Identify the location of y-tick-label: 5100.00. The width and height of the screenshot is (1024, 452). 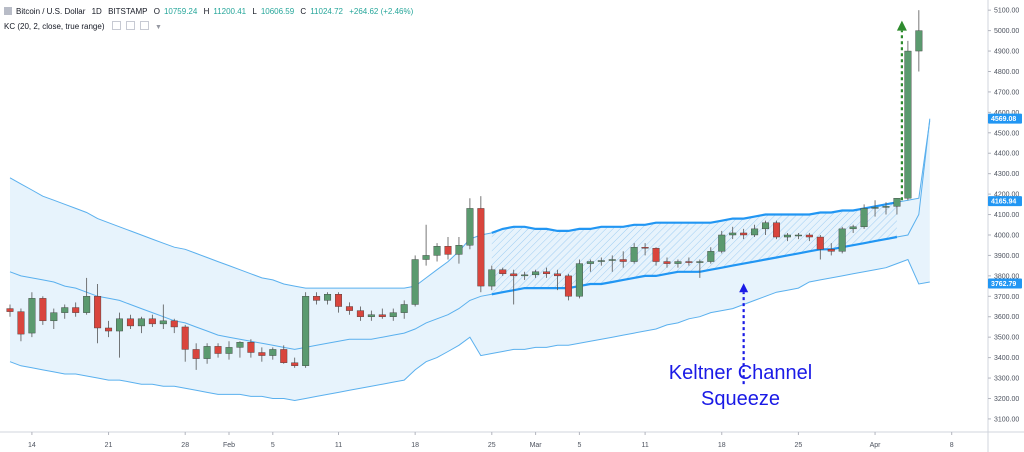
(1006, 11).